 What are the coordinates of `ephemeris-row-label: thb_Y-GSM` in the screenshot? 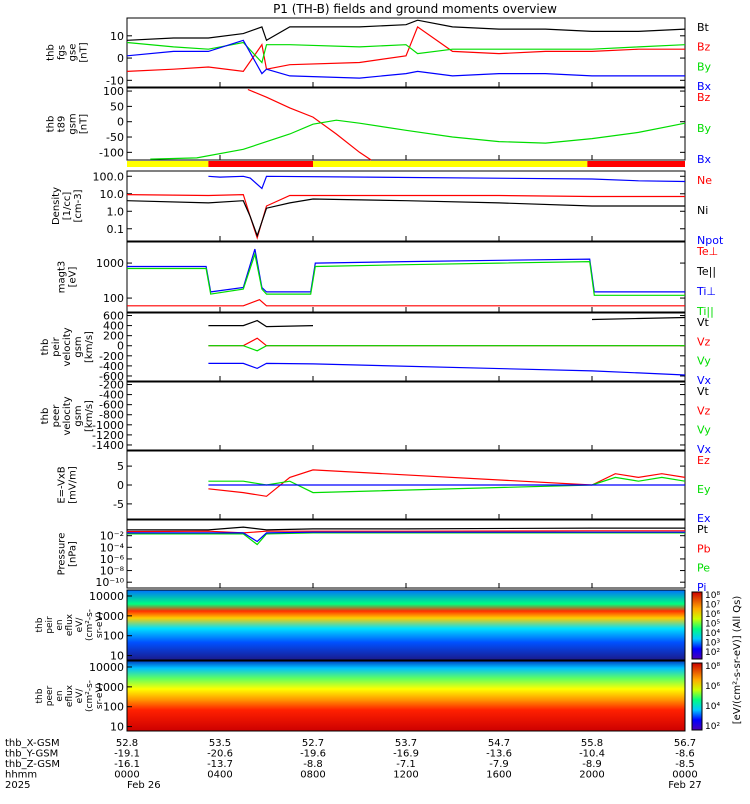 It's located at (31, 754).